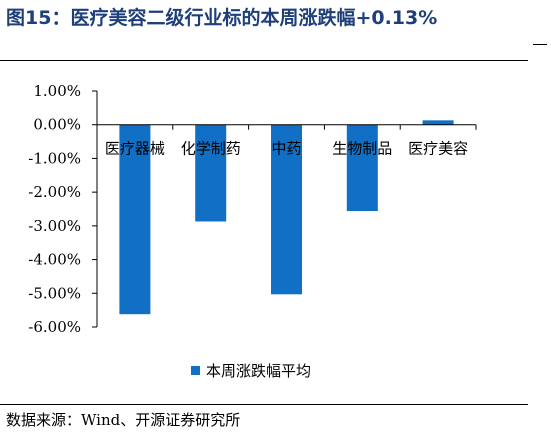 The width and height of the screenshot is (551, 436). What do you see at coordinates (222, 18) in the screenshot?
I see `figure-title: 图15：医疗美容二级行业标的本周涨跌幅+0.13%` at bounding box center [222, 18].